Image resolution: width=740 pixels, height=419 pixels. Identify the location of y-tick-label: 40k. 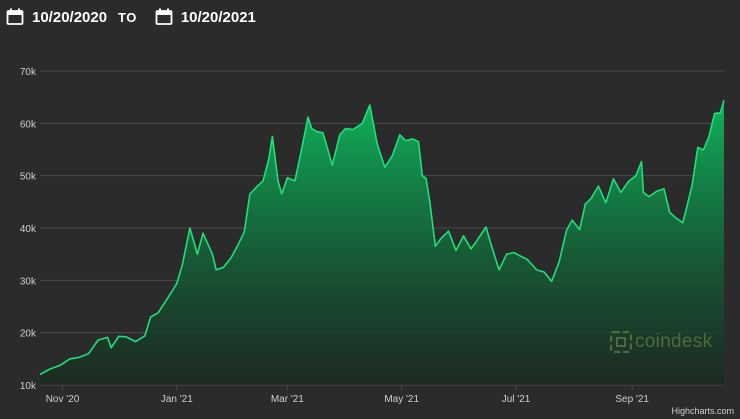
(28, 229).